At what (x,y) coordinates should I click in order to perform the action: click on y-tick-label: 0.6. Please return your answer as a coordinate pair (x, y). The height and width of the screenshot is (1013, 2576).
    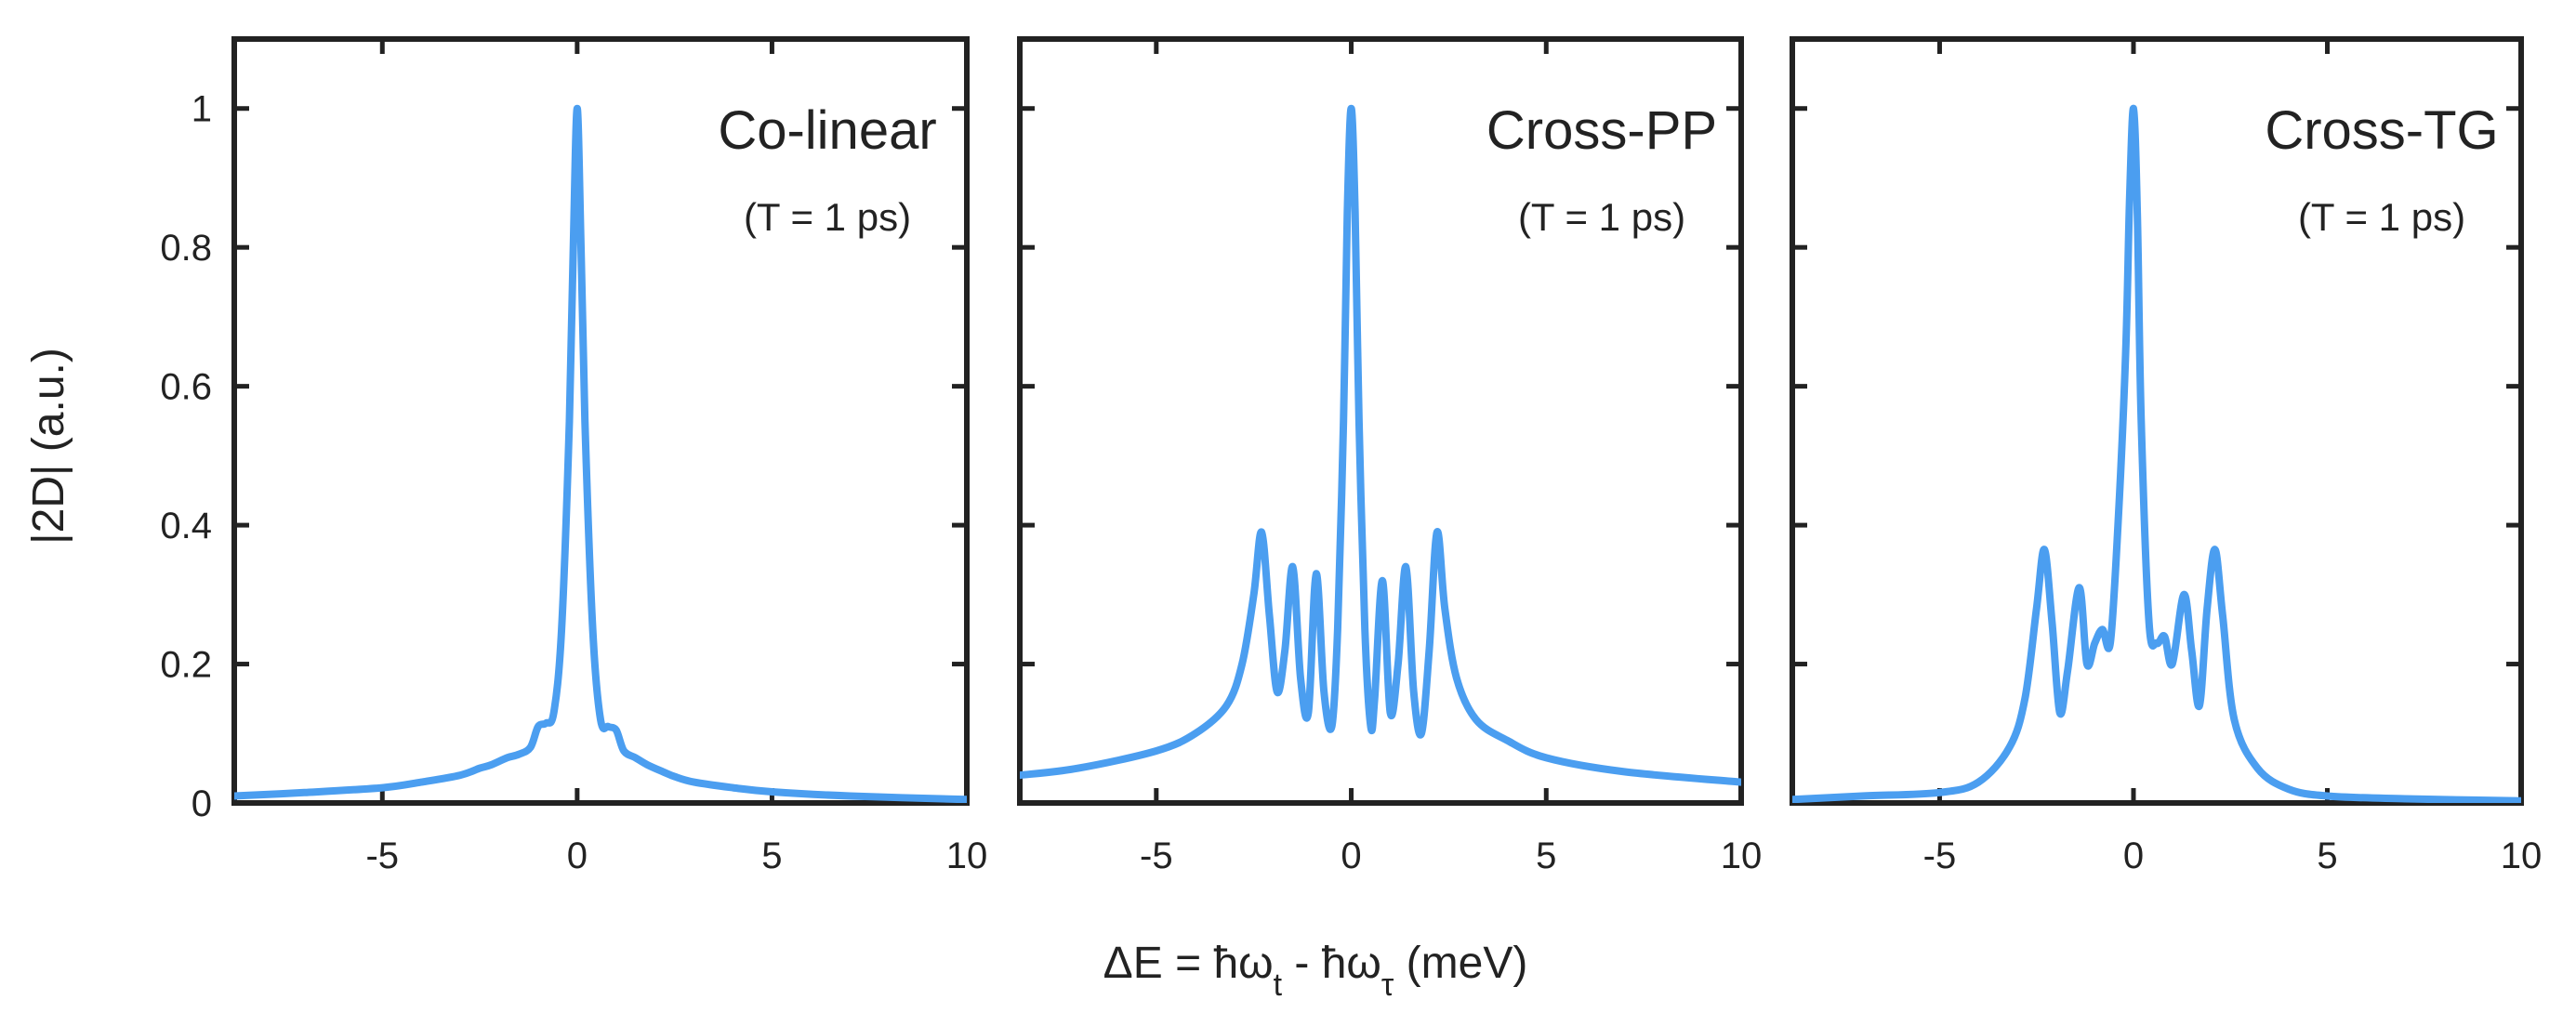
    Looking at the image, I should click on (186, 387).